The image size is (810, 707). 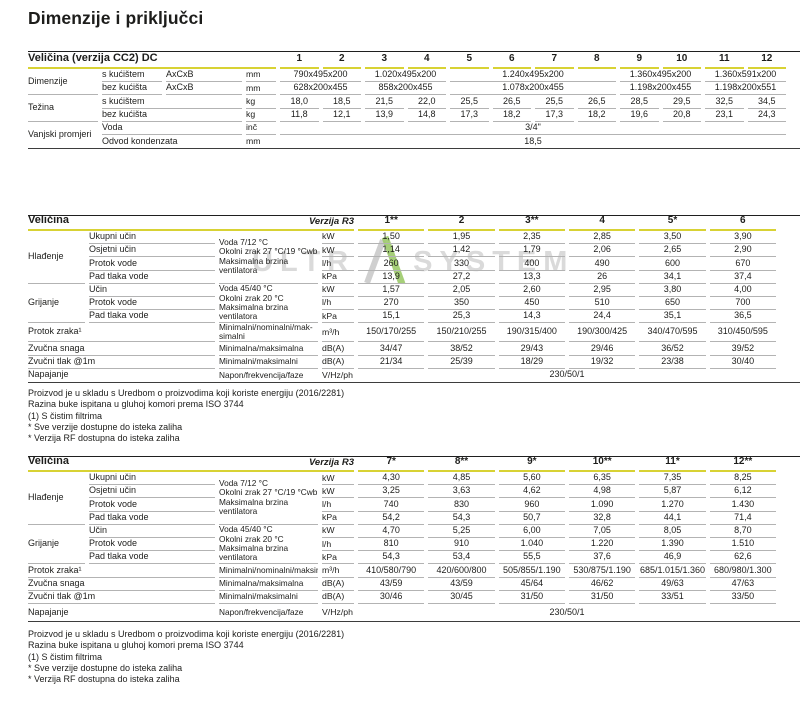 What do you see at coordinates (461, 290) in the screenshot?
I see `value-cell: 2,05` at bounding box center [461, 290].